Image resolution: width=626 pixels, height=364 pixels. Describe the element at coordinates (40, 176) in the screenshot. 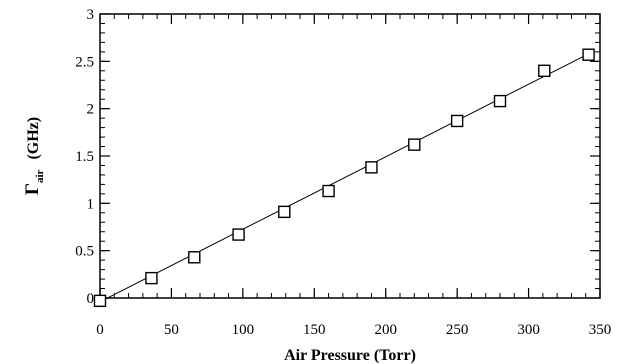

I see `y-axis-subscript: air` at that location.